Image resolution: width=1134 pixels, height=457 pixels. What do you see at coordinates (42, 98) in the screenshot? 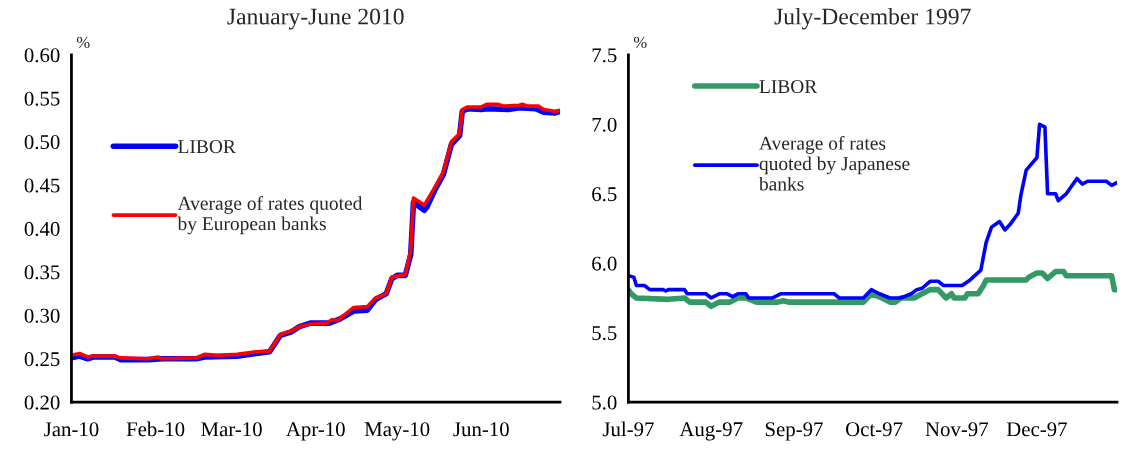
I see `y-tick-label: 0.55` at bounding box center [42, 98].